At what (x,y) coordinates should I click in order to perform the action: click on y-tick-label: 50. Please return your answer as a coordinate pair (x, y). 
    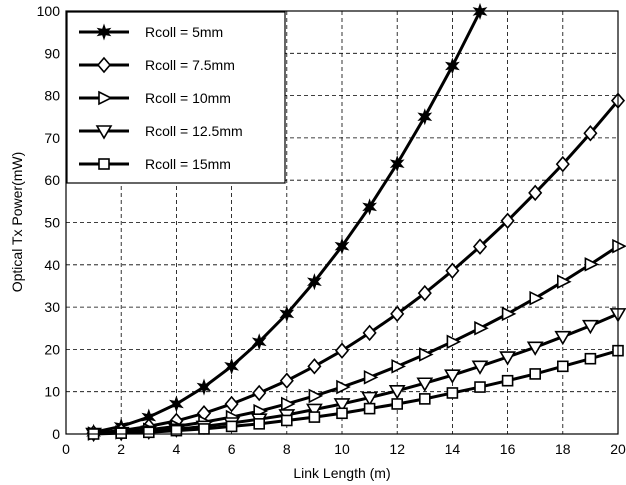
    Looking at the image, I should click on (52, 223).